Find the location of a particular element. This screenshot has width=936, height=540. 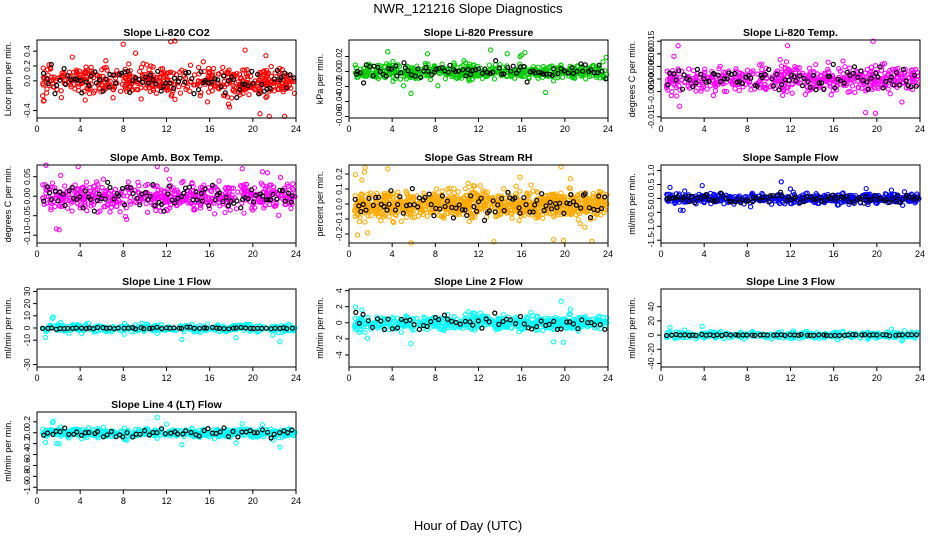

y-tick-label: -0.05 is located at coordinates (27, 216).